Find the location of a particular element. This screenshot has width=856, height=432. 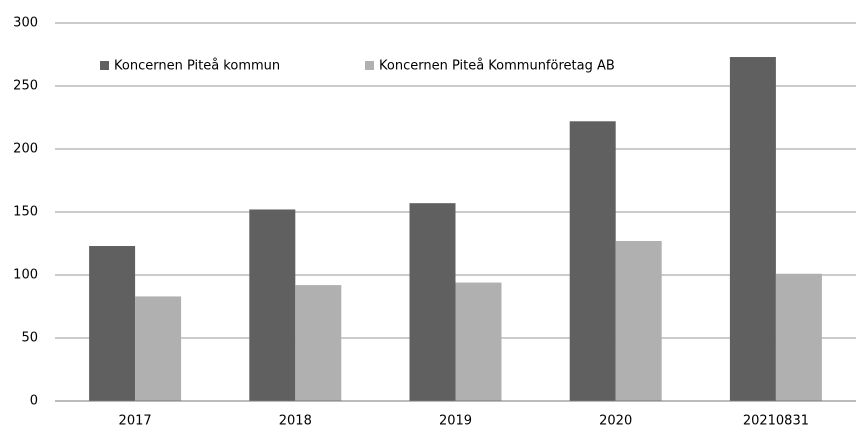

x-tick-label: 20210831 is located at coordinates (776, 421).